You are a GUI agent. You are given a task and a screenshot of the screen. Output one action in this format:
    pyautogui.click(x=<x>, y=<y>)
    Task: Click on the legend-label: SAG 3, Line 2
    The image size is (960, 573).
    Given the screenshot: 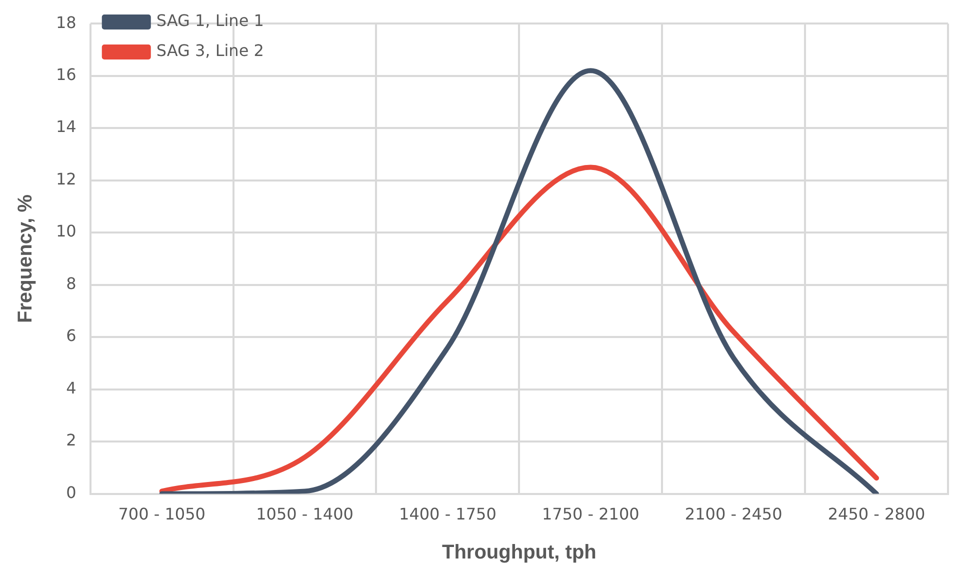 What is the action you would take?
    pyautogui.click(x=210, y=50)
    